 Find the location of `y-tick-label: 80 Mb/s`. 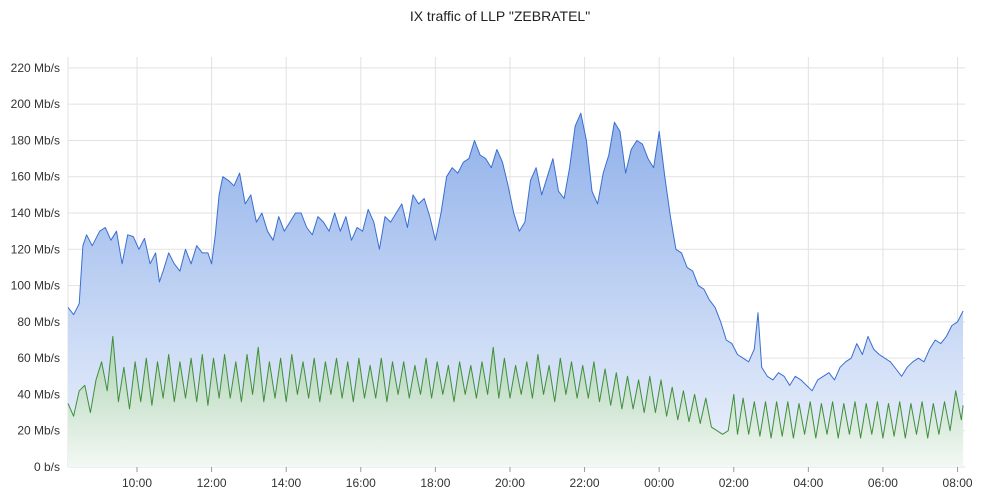

y-tick-label: 80 Mb/s is located at coordinates (38, 322).